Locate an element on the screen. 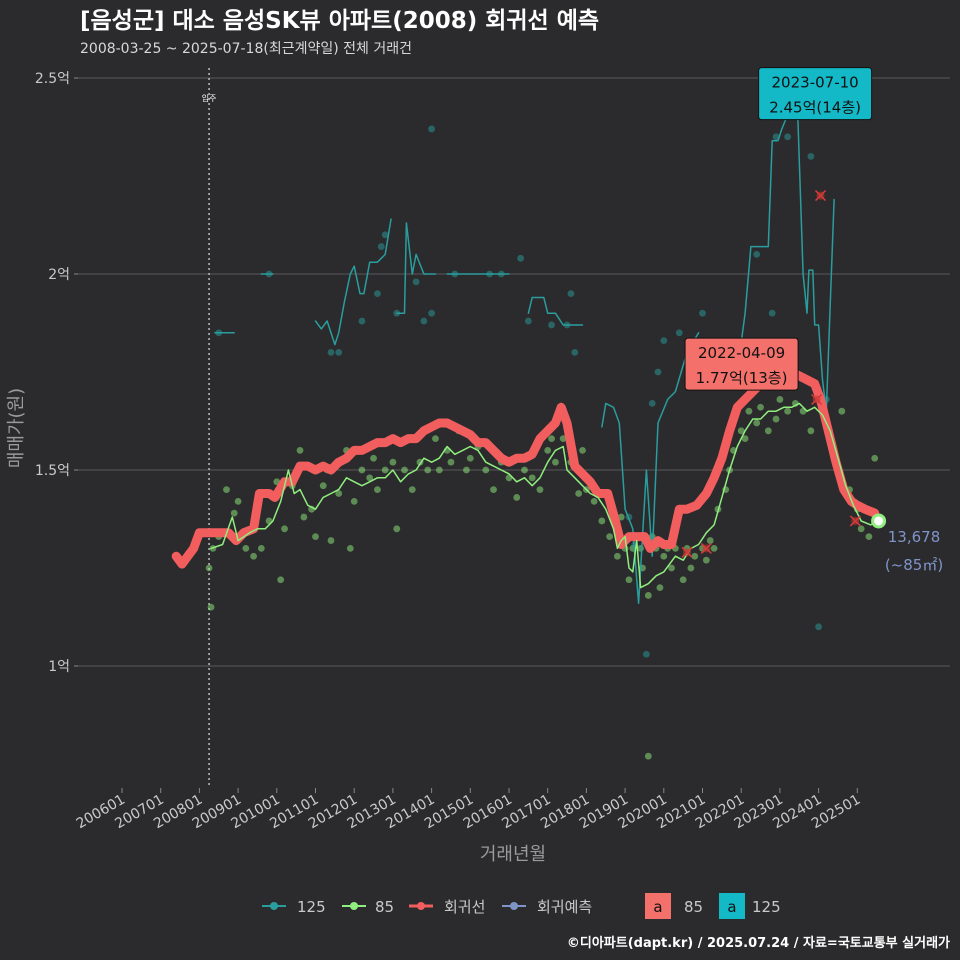  legend-box-125: a 125 is located at coordinates (750, 906).